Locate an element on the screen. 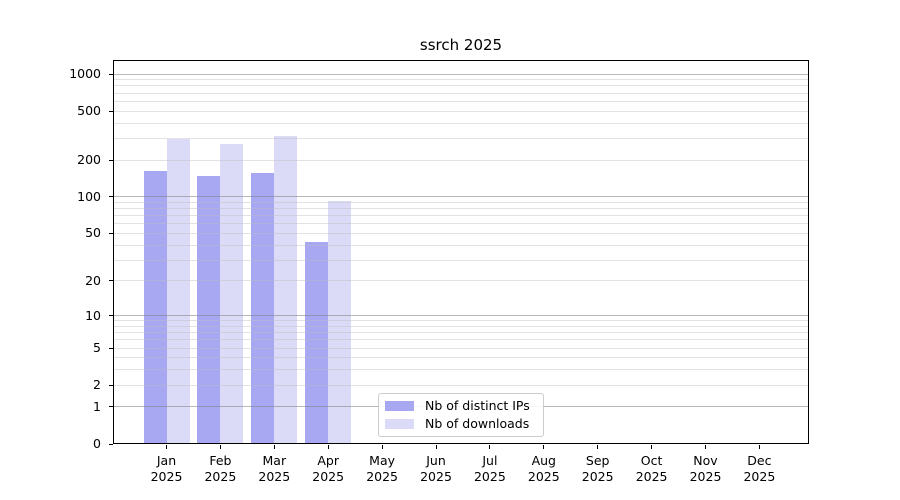  x-tick-label-aug: Aug 2025 is located at coordinates (543, 468).